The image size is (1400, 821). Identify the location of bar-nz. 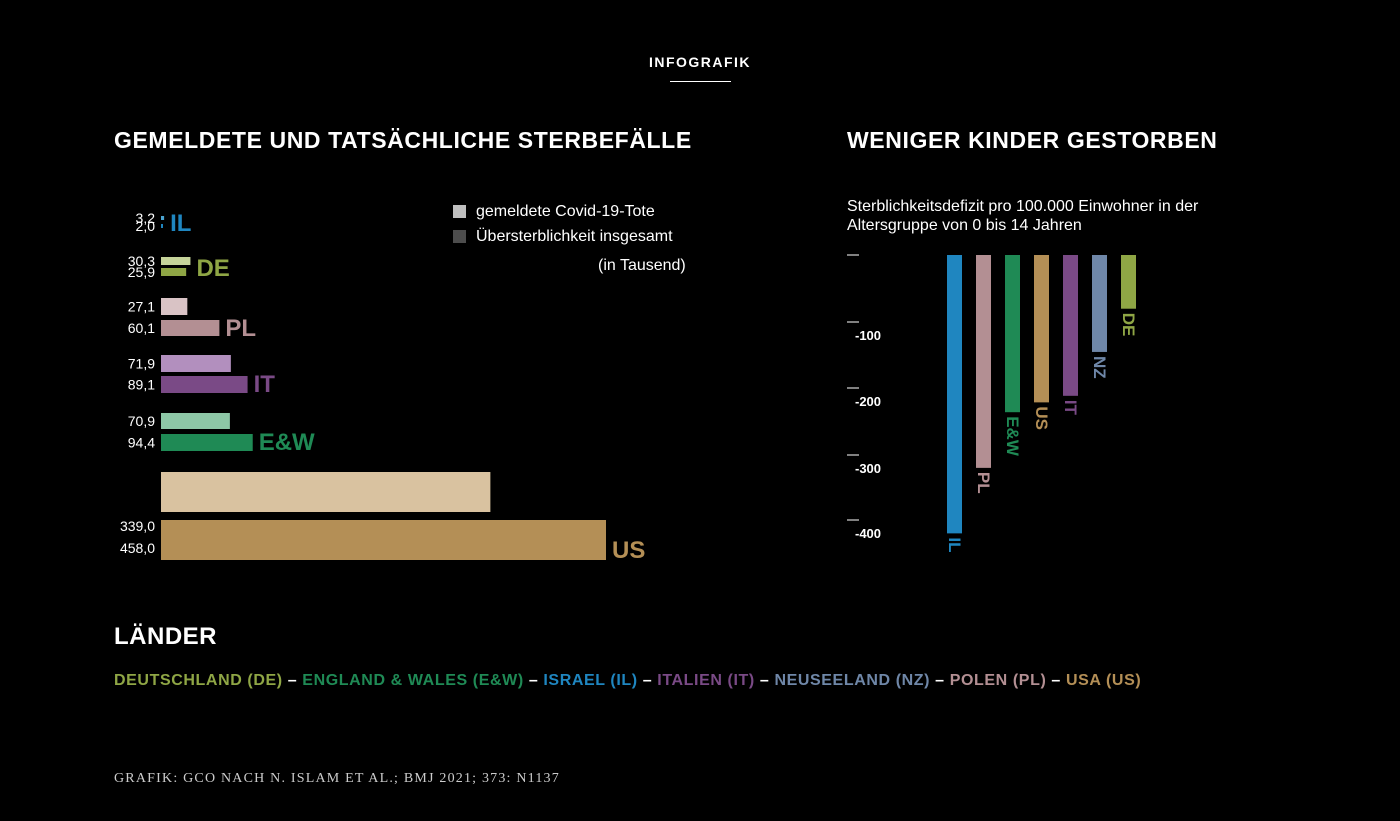
(1099, 303).